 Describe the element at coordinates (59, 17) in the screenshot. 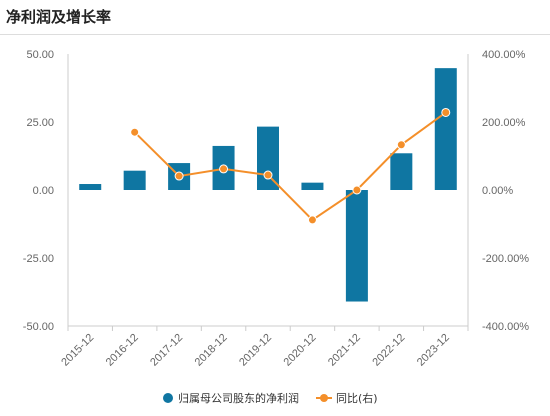

I see `page-title: 净利润及增长率` at that location.